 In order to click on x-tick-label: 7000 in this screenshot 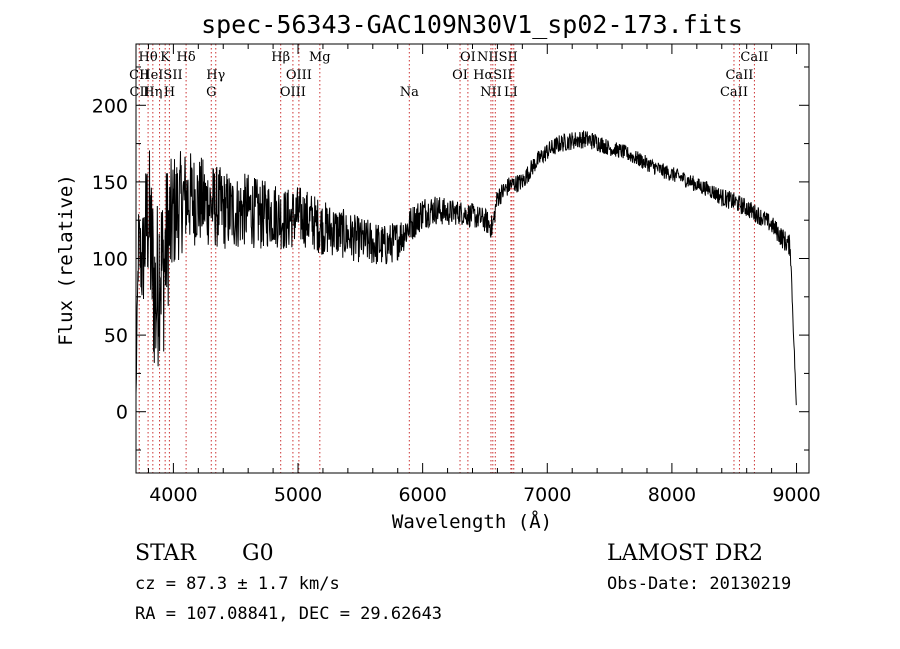, I will do `click(547, 495)`.